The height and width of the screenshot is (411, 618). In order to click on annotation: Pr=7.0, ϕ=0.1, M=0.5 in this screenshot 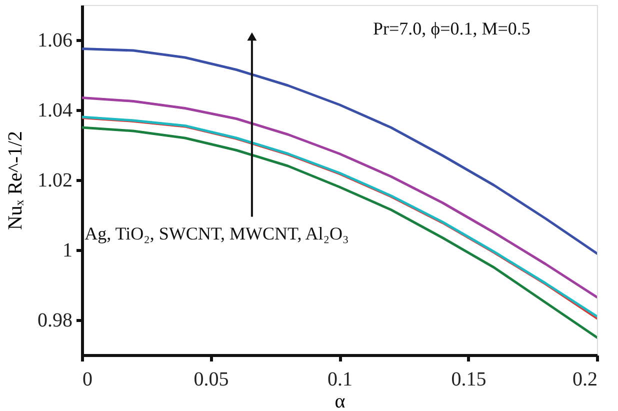, I will do `click(451, 28)`.